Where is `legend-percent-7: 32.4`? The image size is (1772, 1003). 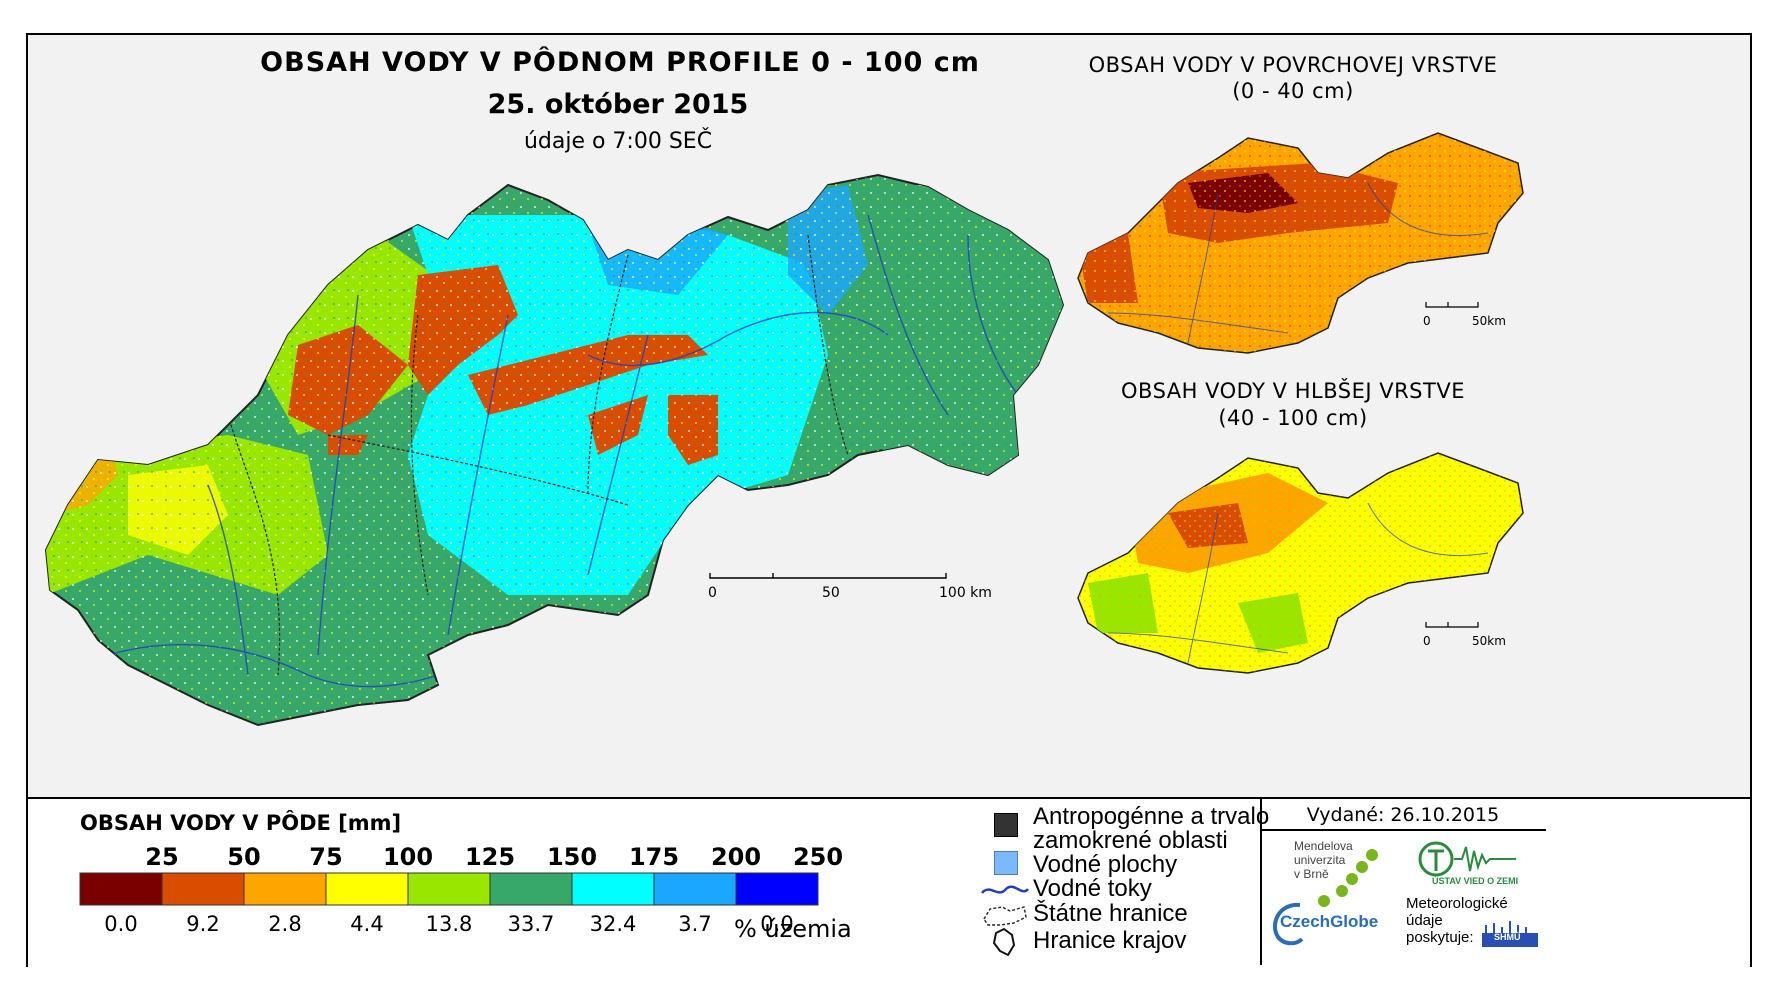
legend-percent-7: 32.4 is located at coordinates (613, 924).